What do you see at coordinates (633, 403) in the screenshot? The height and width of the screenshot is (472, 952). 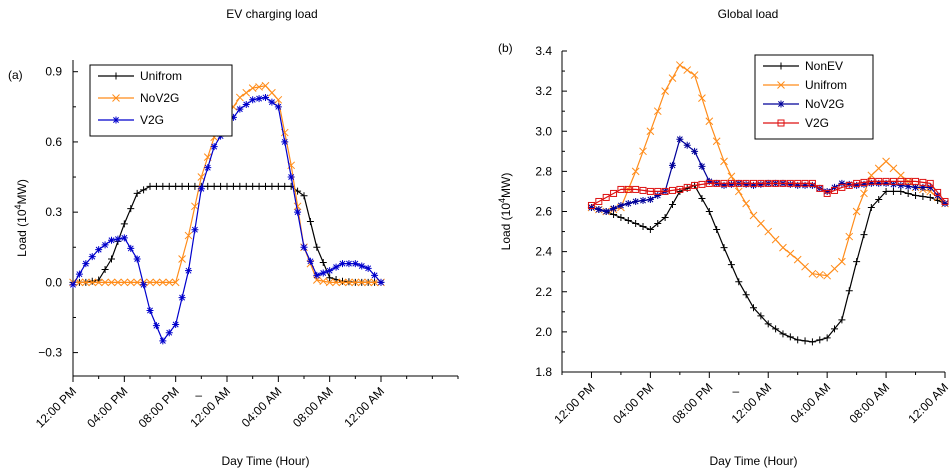 I see `x-tick-label: 04:00 PM` at bounding box center [633, 403].